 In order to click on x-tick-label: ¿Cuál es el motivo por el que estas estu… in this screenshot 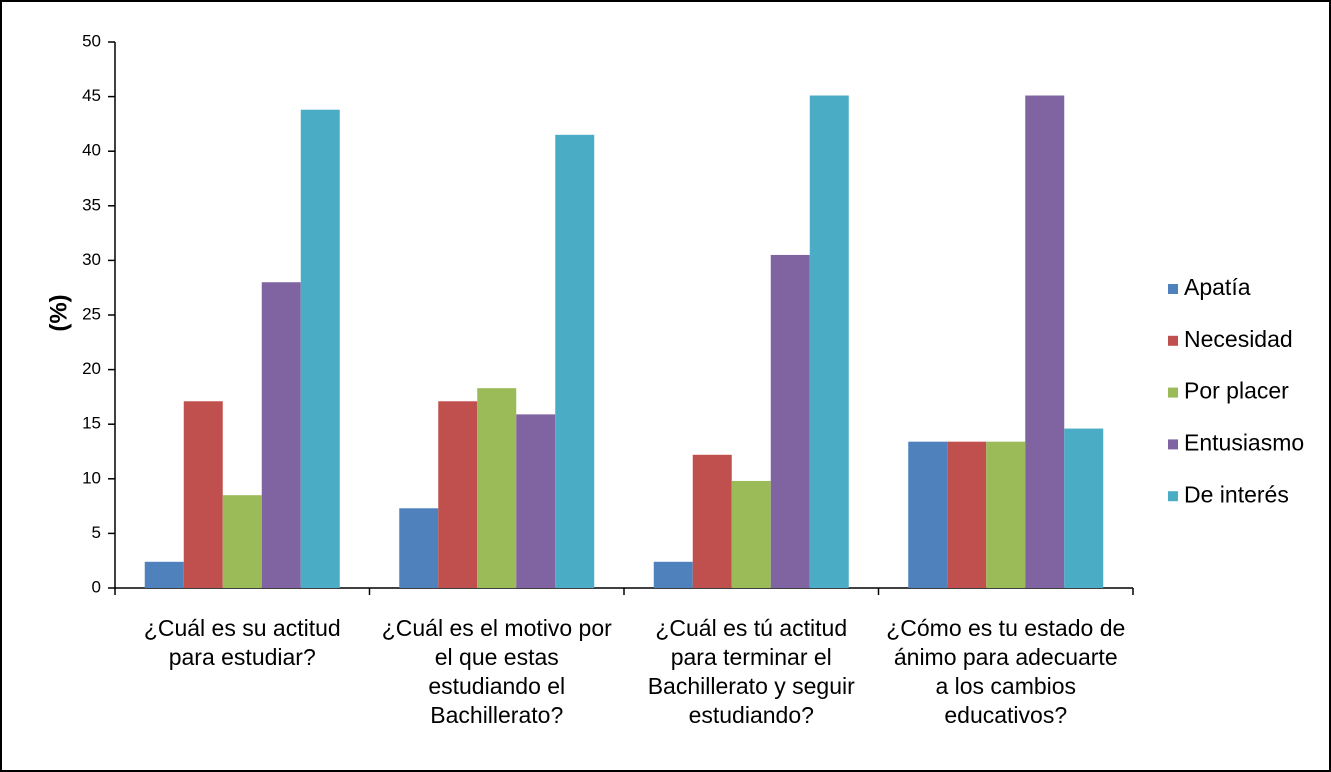, I will do `click(496, 671)`.